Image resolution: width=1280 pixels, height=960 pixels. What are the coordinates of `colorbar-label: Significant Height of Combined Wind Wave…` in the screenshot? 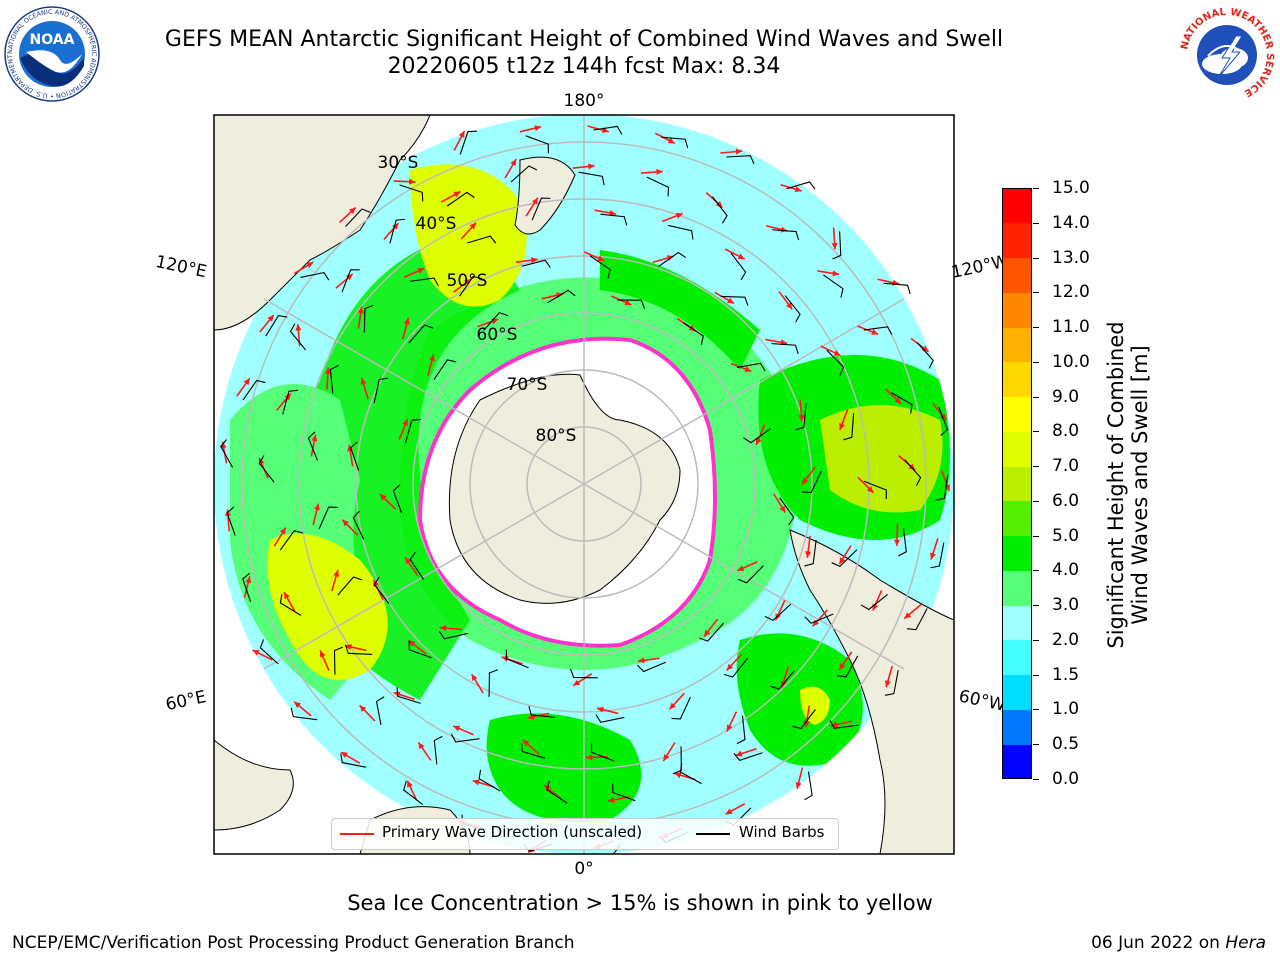 It's located at (1128, 485).